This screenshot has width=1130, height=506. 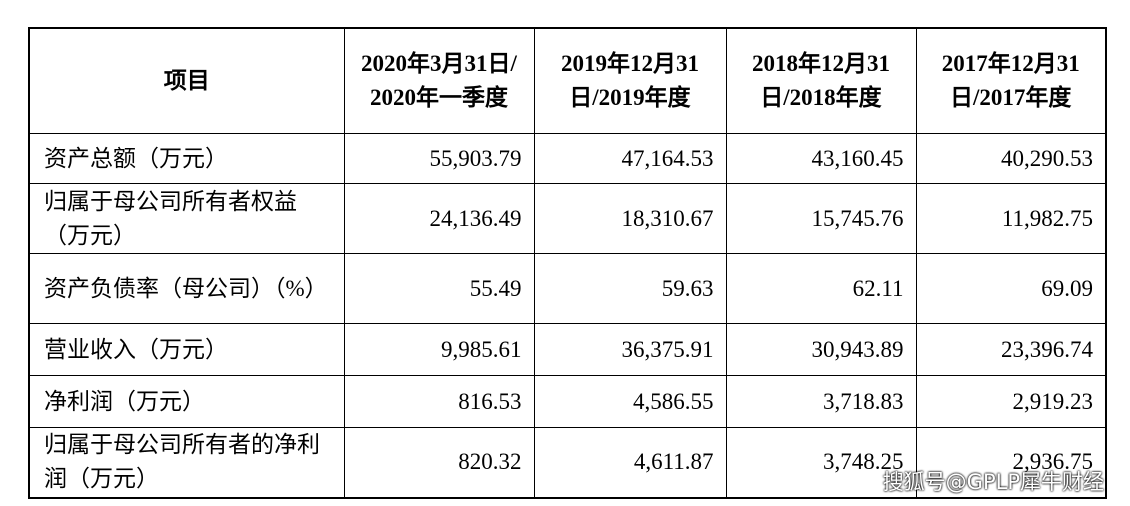 What do you see at coordinates (439, 218) in the screenshot?
I see `value-cell: 24,136.49` at bounding box center [439, 218].